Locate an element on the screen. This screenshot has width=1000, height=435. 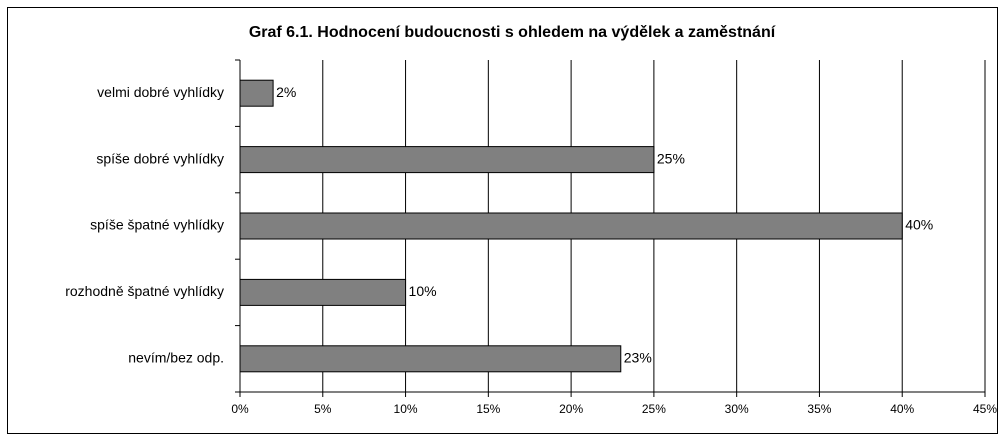
x-tick-label: 45% is located at coordinates (985, 409).